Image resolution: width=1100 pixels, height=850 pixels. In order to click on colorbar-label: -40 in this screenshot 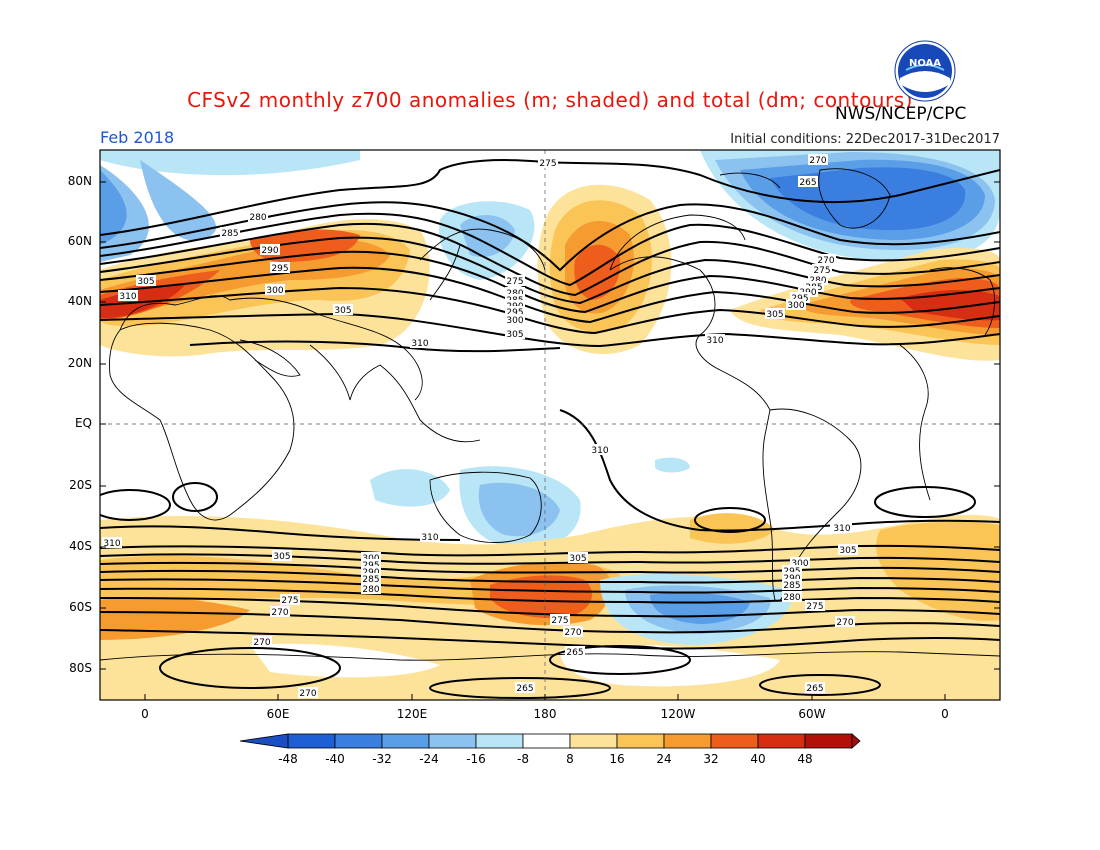, I will do `click(335, 759)`.